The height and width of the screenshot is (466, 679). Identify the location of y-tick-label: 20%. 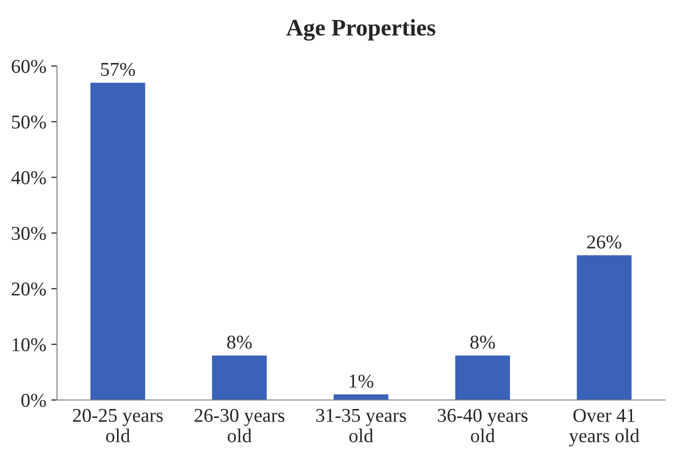
(29, 289).